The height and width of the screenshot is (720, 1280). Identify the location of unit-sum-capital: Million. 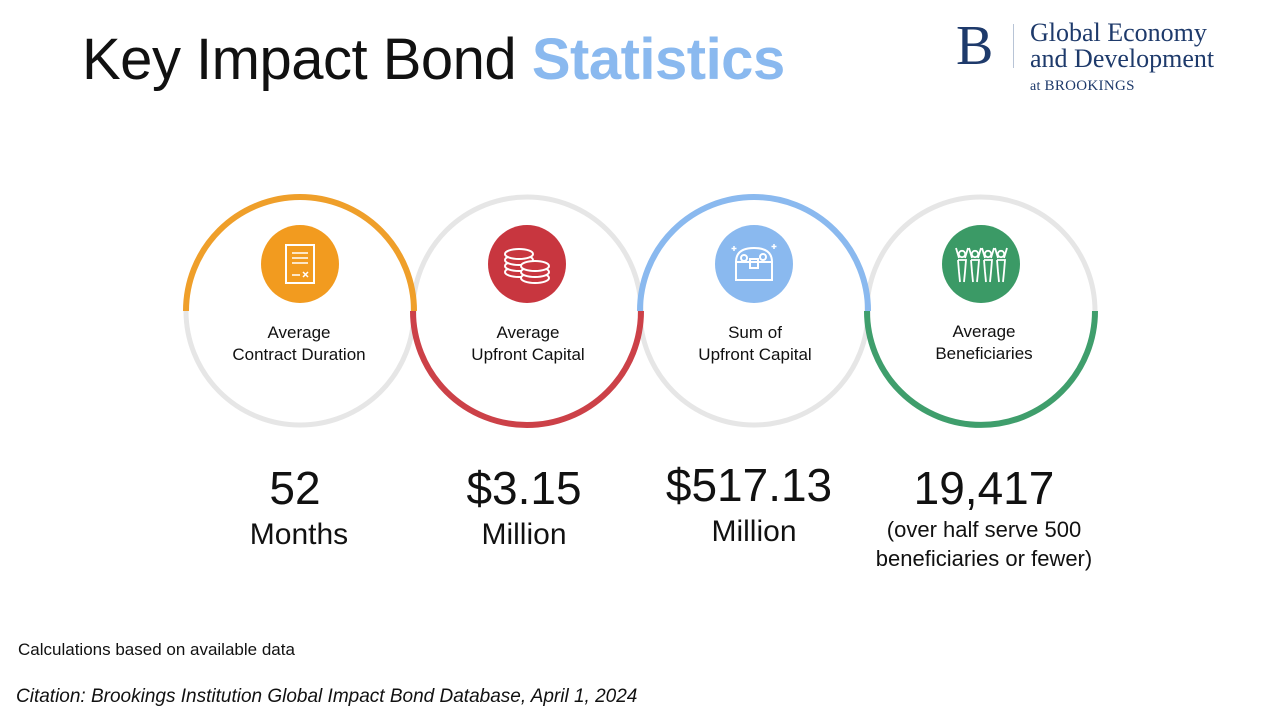
(754, 531).